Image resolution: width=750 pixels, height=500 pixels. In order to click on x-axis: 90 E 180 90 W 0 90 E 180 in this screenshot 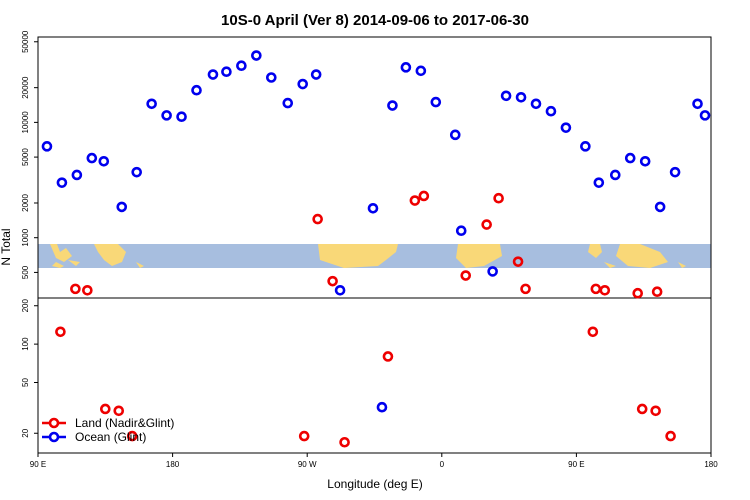, I will do `click(374, 461)`.